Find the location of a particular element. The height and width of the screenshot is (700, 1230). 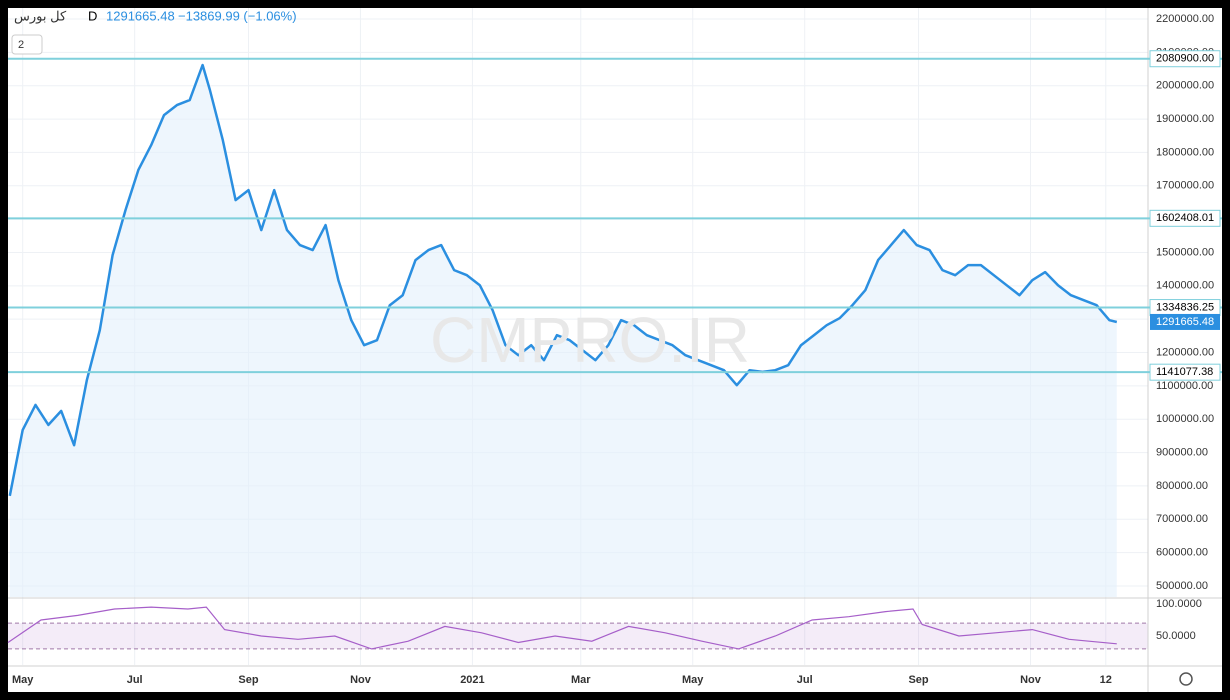

last-price-label: 1291665.48 is located at coordinates (1185, 322).